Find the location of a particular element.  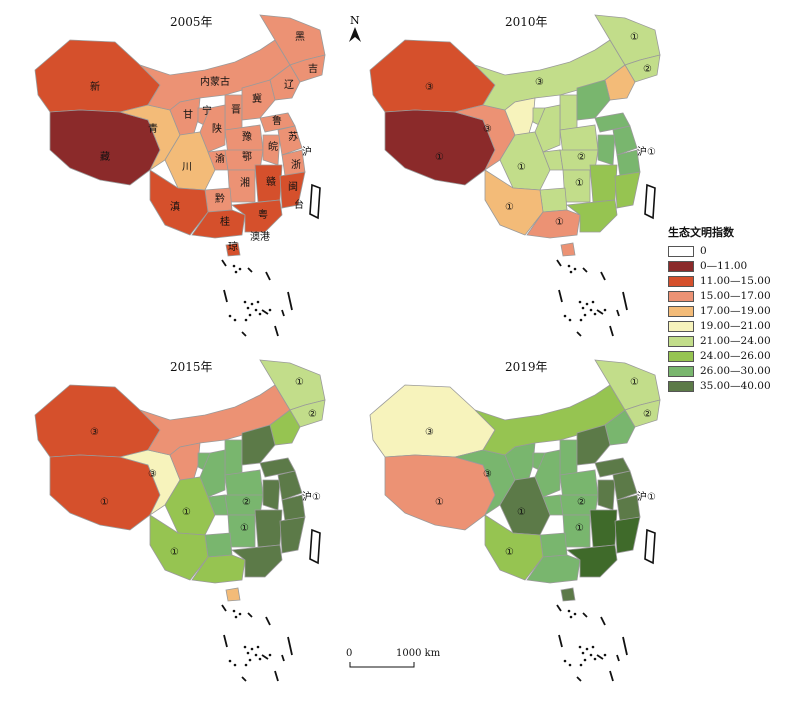

taiwan-outline is located at coordinates (315, 546).